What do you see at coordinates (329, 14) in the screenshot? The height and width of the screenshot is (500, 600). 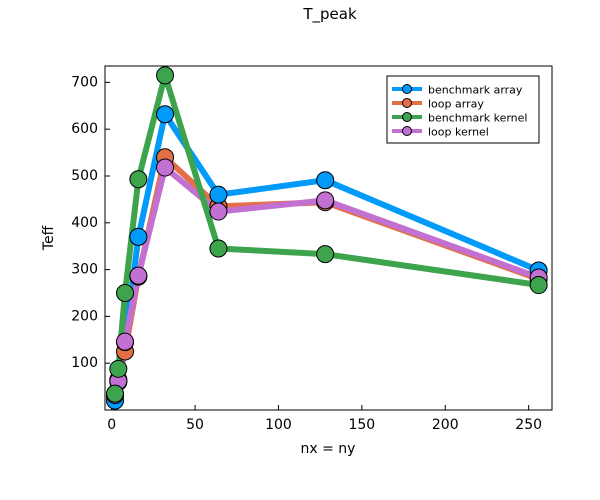 I see `chart-title: T_peak` at bounding box center [329, 14].